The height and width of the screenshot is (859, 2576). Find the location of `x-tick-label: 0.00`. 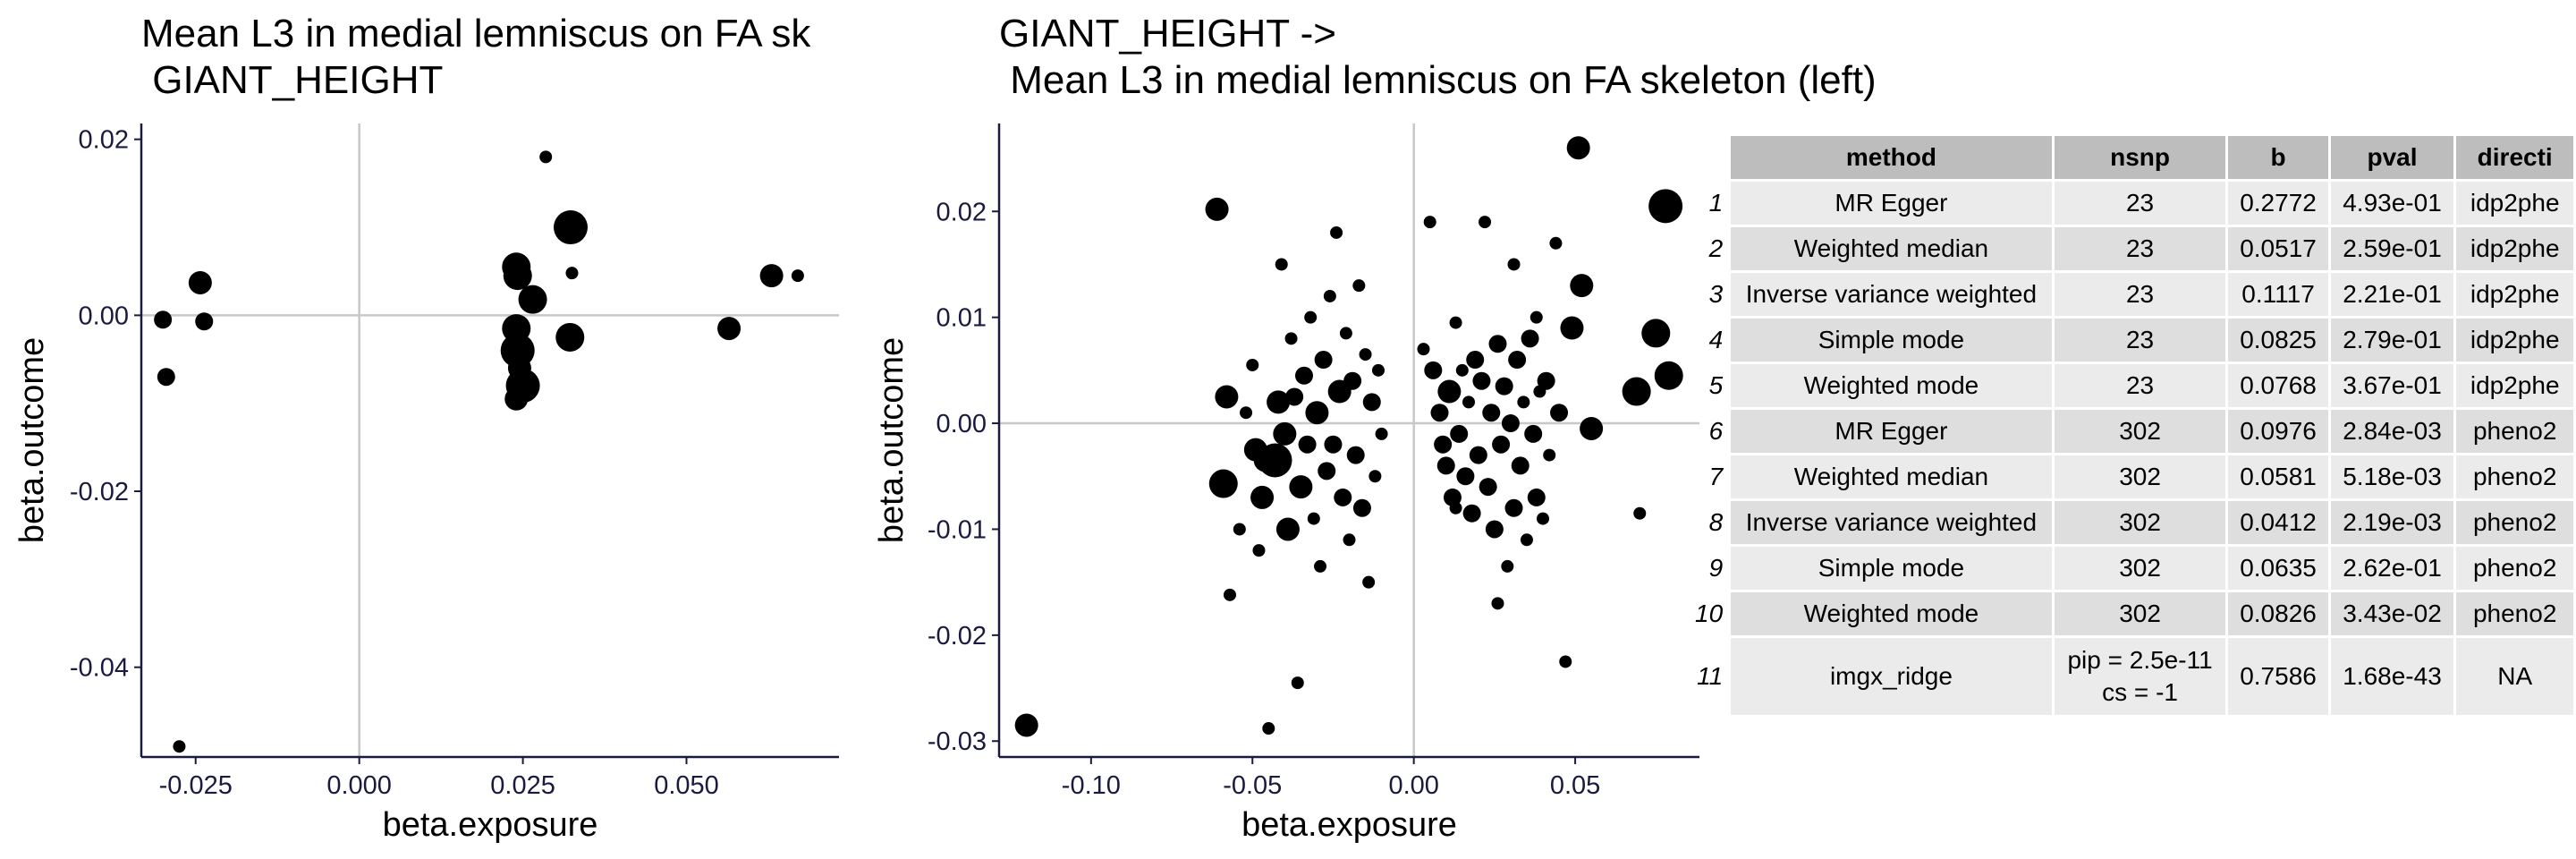

x-tick-label: 0.00 is located at coordinates (1413, 785).